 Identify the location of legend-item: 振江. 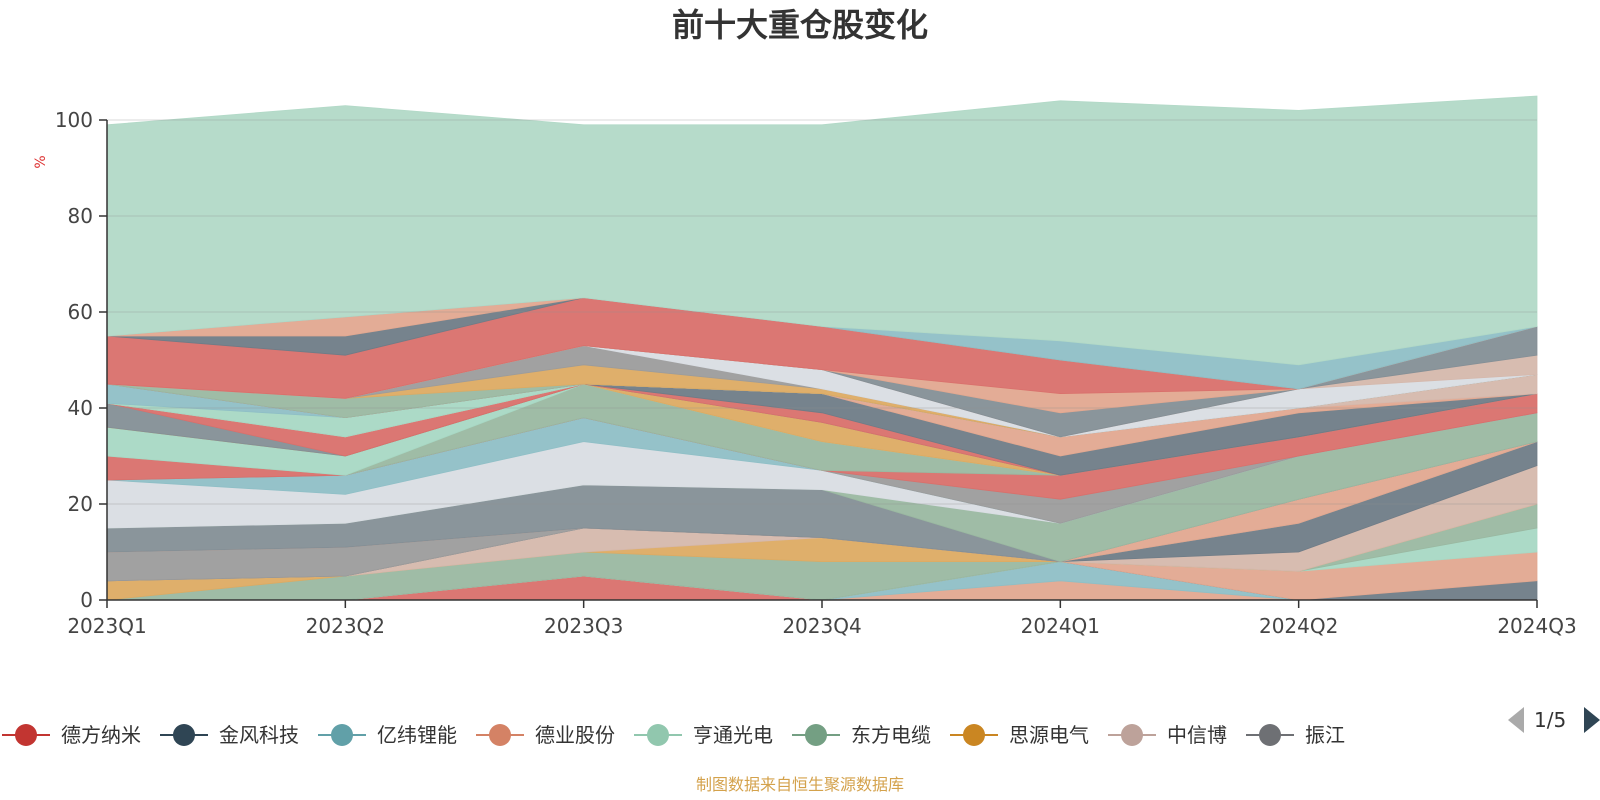
(1295, 735).